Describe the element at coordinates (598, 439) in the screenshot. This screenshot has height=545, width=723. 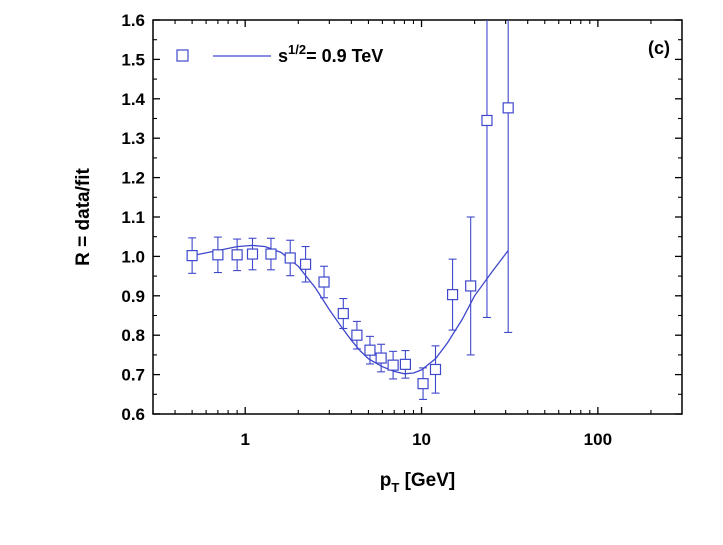
I see `x-tick-label: 100` at that location.